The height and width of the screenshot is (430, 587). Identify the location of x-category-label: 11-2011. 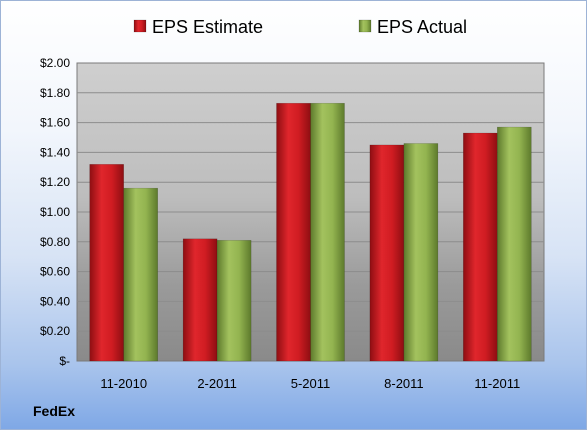
(497, 383).